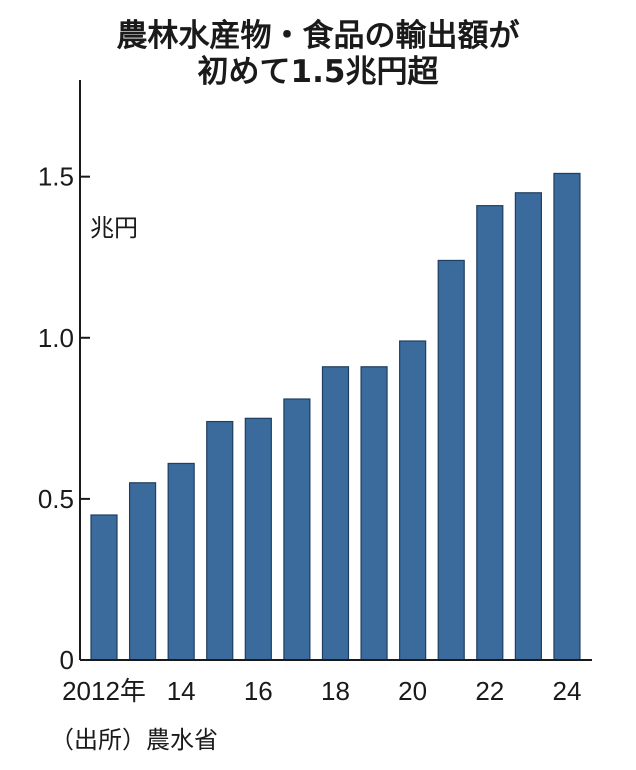 The height and width of the screenshot is (770, 636). Describe the element at coordinates (134, 740) in the screenshot. I see `source-note: （出所）農水省` at that location.